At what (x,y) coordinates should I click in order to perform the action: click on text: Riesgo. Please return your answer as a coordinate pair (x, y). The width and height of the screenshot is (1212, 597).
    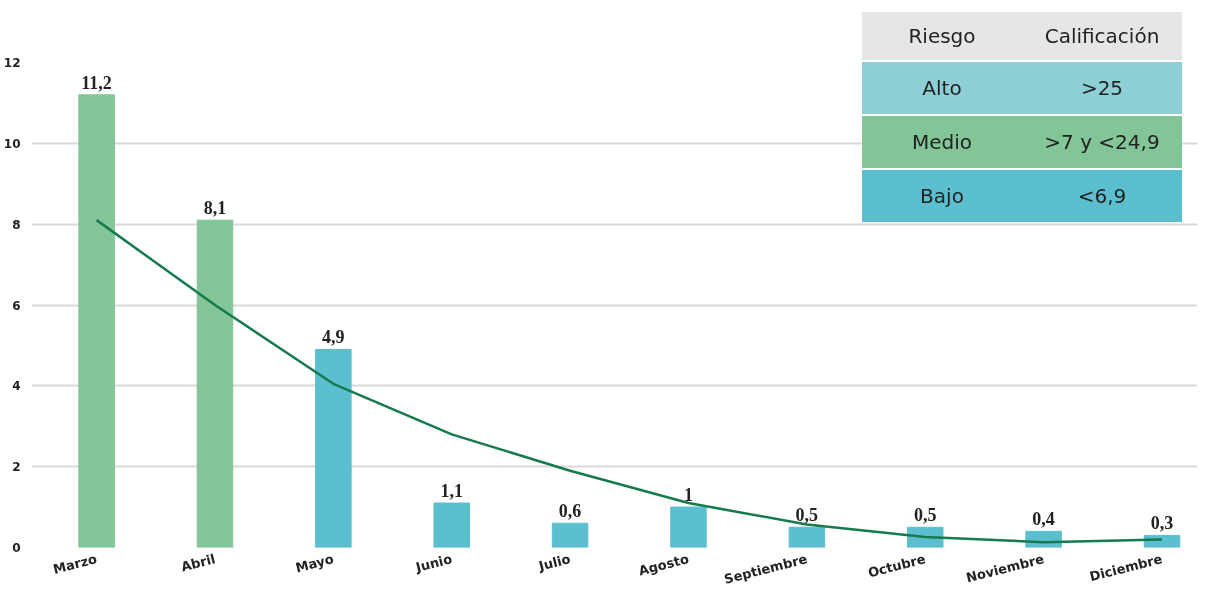
    Looking at the image, I should click on (942, 36).